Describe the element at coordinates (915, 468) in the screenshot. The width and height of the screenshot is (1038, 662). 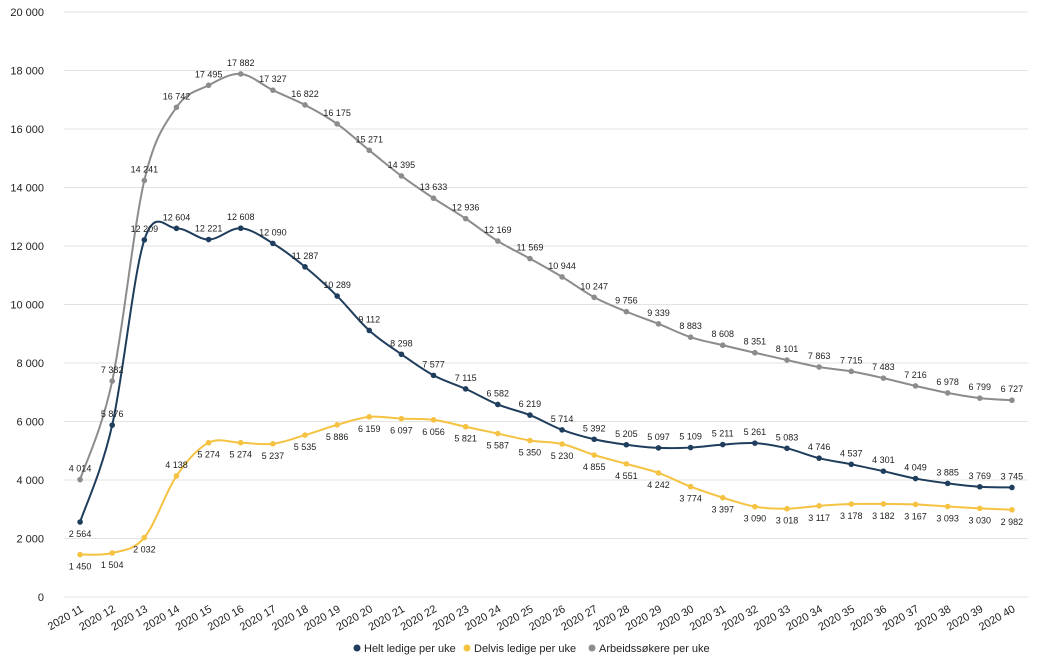
I see `data-label: 4 049` at that location.